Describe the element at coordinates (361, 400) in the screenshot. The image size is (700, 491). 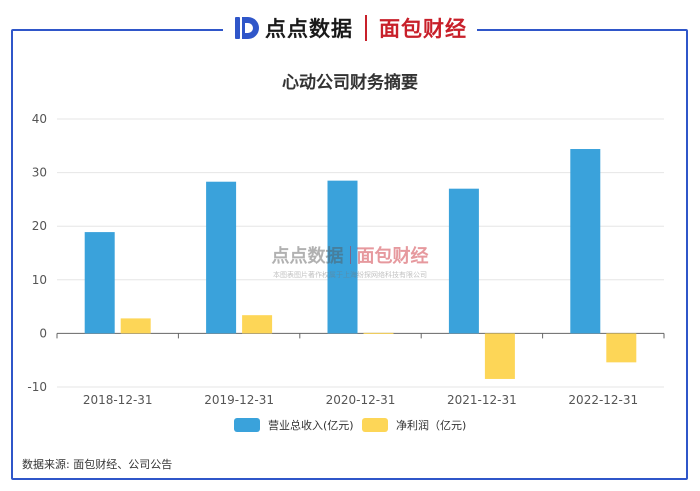
I see `x-tick-label: 2020-12-31` at that location.